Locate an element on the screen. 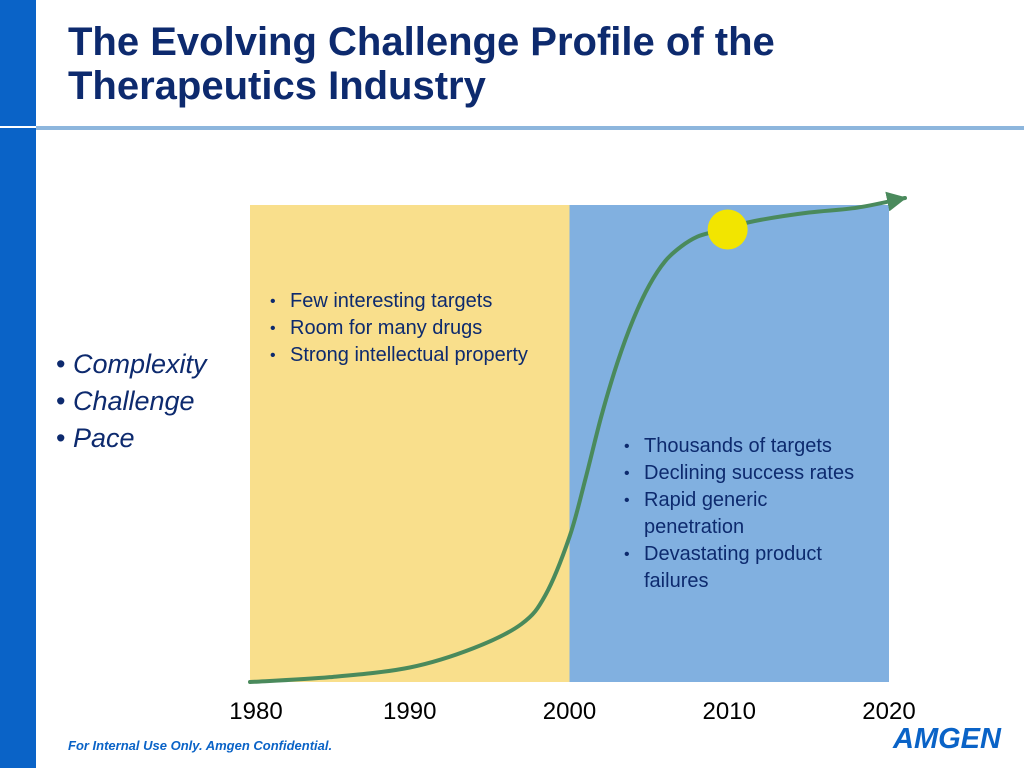 Image resolution: width=1024 pixels, height=768 pixels. title-rule-gap is located at coordinates (18, 127).